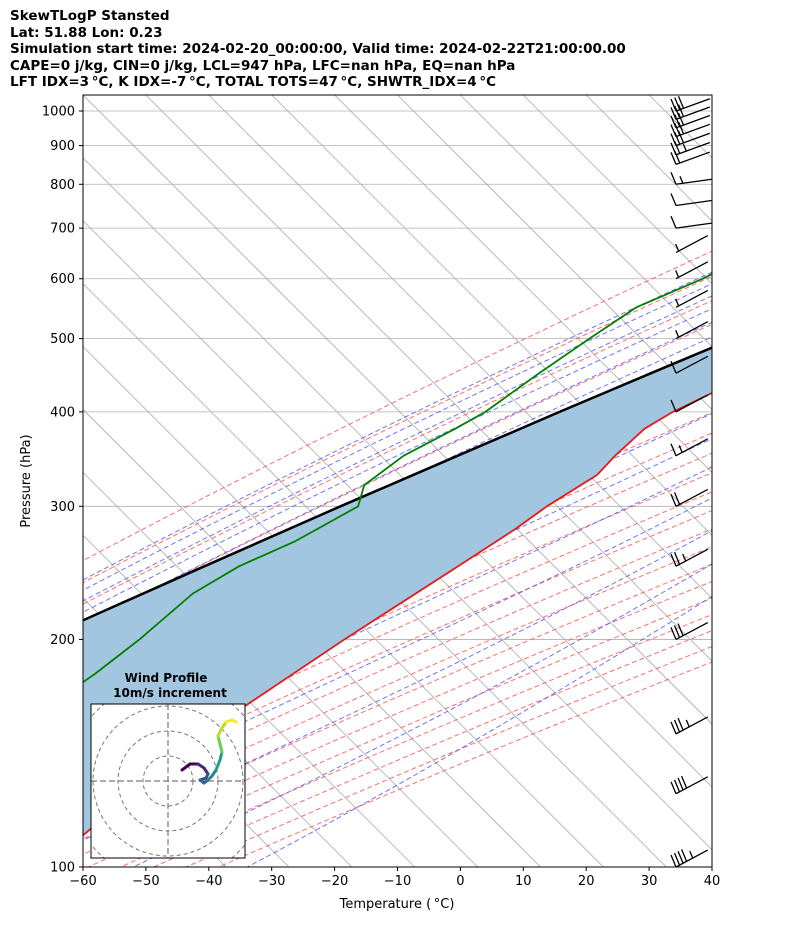 This screenshot has width=794, height=937. What do you see at coordinates (62, 146) in the screenshot?
I see `y-tick-label: 900` at bounding box center [62, 146].